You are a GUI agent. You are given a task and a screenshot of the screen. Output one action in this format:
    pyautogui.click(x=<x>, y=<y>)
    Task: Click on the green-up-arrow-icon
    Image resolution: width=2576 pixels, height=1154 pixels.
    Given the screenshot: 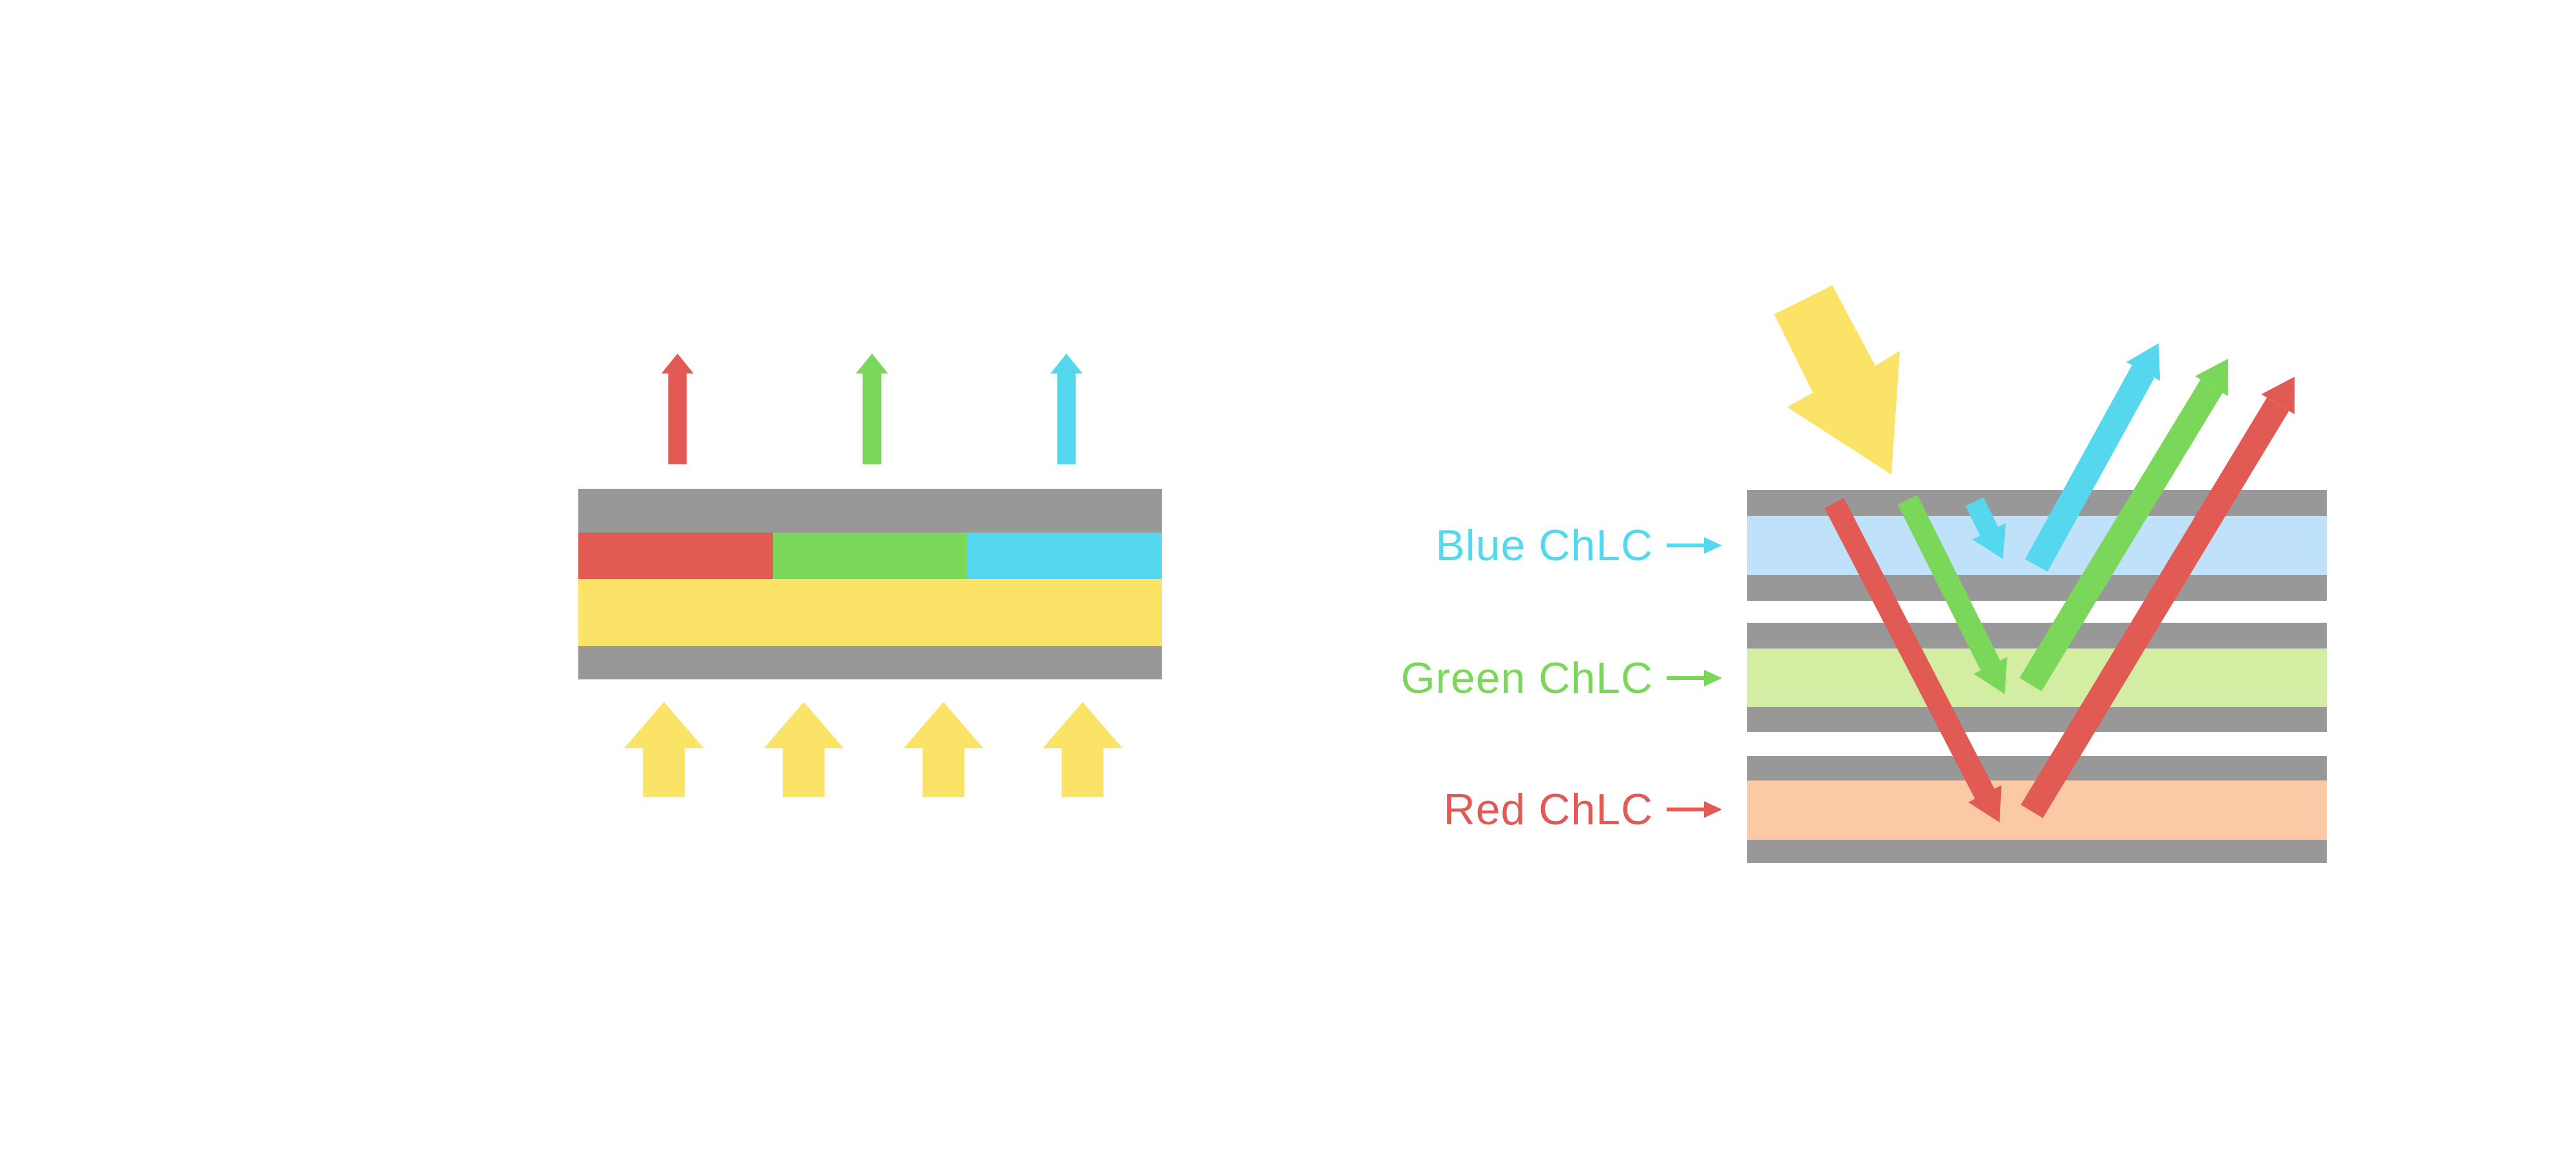 What is the action you would take?
    pyautogui.click(x=872, y=409)
    